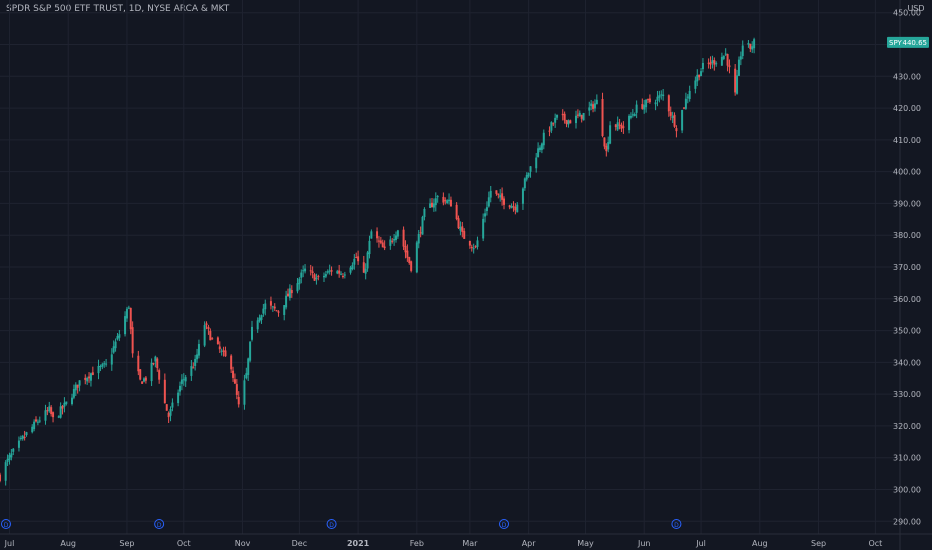 This screenshot has width=932, height=550. What do you see at coordinates (907, 13) in the screenshot?
I see `price-tick-label: 450.00` at bounding box center [907, 13].